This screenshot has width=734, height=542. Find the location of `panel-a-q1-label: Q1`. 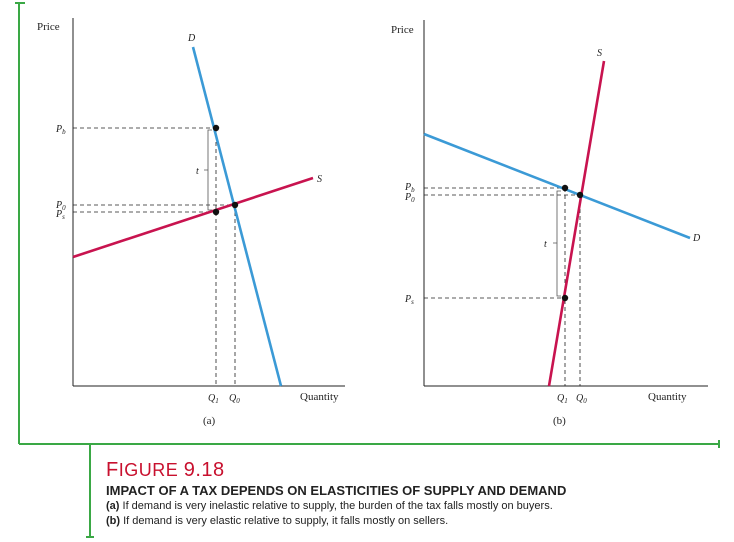

panel-a-q1-label: Q1 is located at coordinates (213, 399).